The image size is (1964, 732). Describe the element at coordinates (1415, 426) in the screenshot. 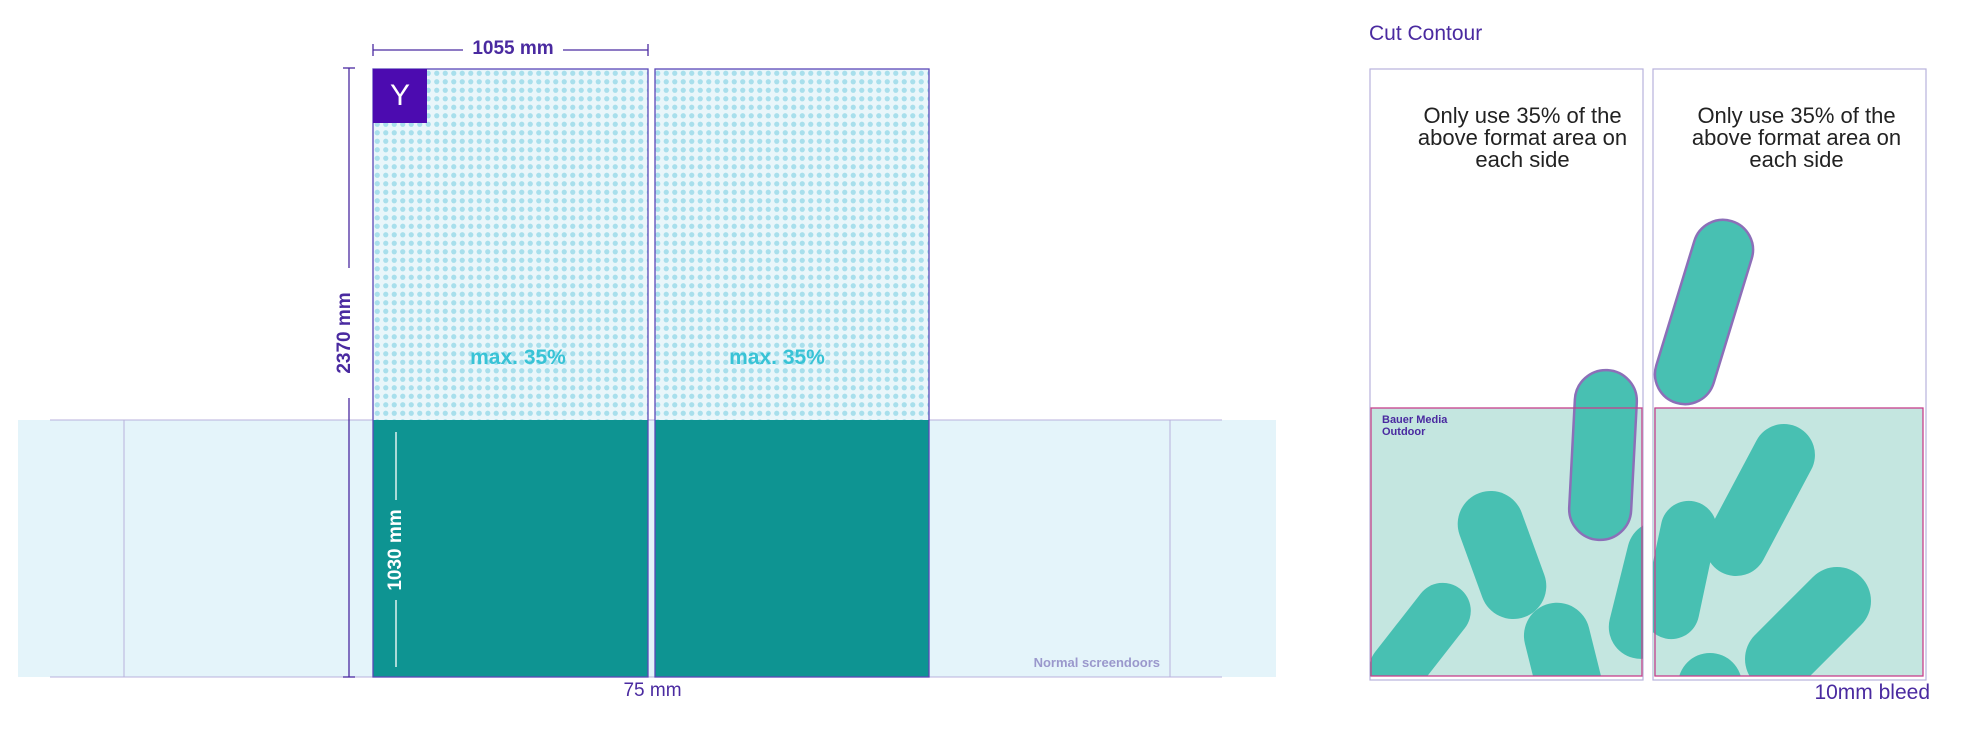

I see `bauer-media-logo: Bauer Media Outdoor` at that location.